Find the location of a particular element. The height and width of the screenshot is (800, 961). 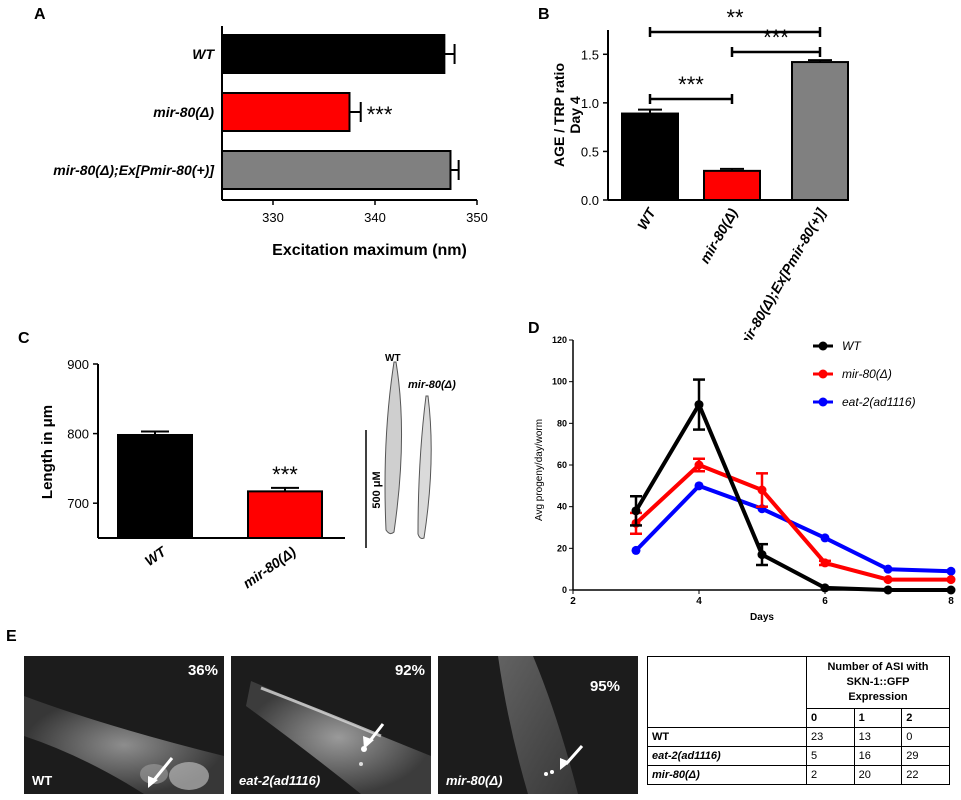

panel-letter-a: A is located at coordinates (40, 14).